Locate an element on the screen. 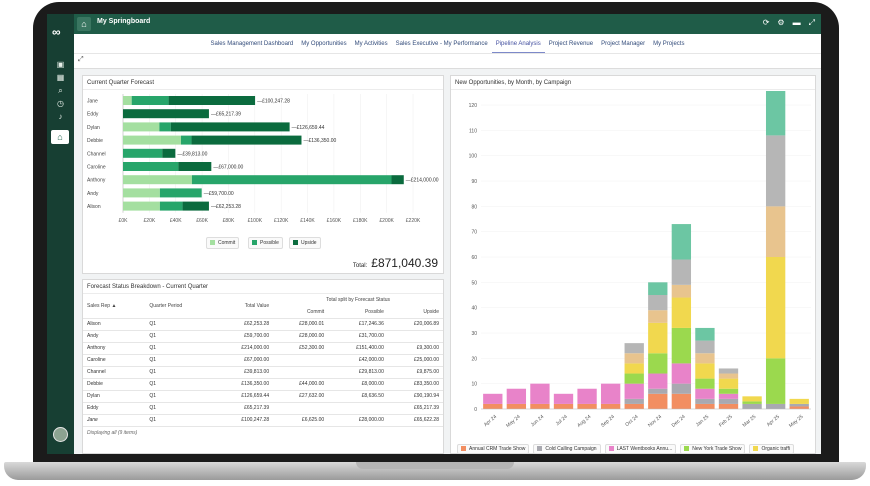  contacts-icon: ▣ is located at coordinates (60, 64).